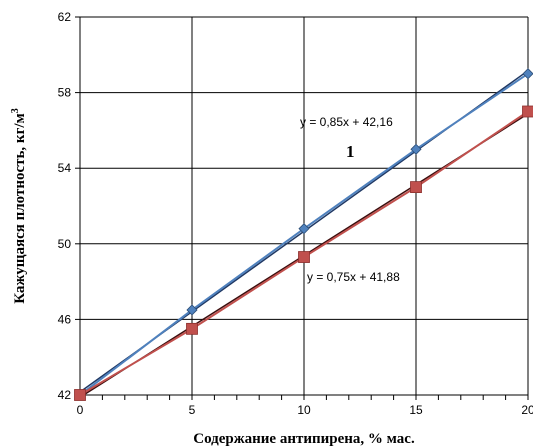 The height and width of the screenshot is (448, 533). What do you see at coordinates (192, 410) in the screenshot?
I see `x-tick-label: 5` at bounding box center [192, 410].